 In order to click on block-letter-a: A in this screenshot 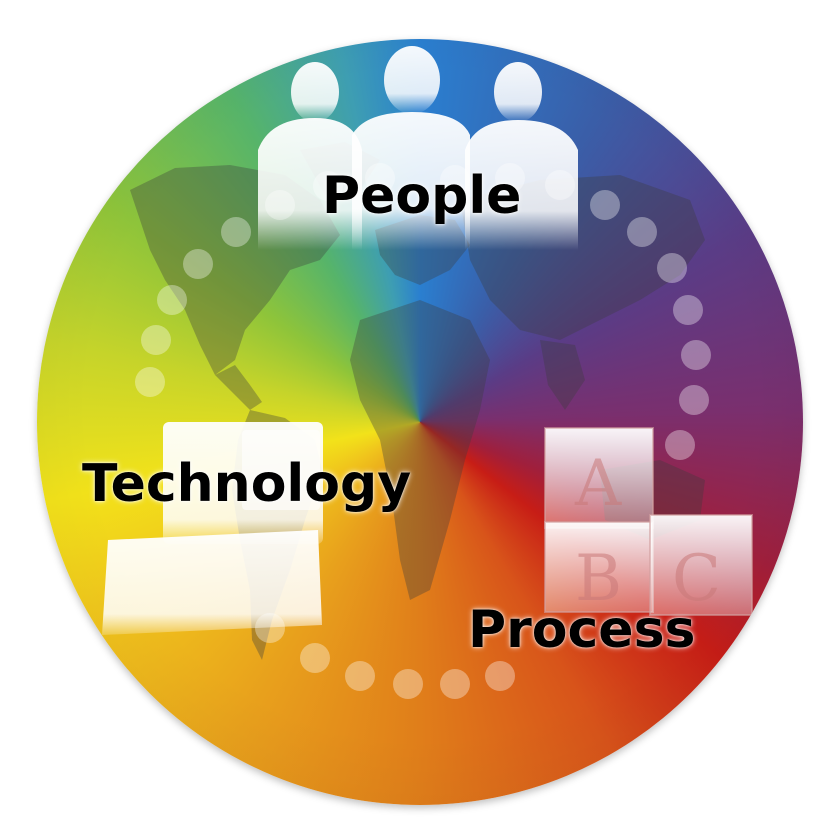, I will do `click(598, 484)`.